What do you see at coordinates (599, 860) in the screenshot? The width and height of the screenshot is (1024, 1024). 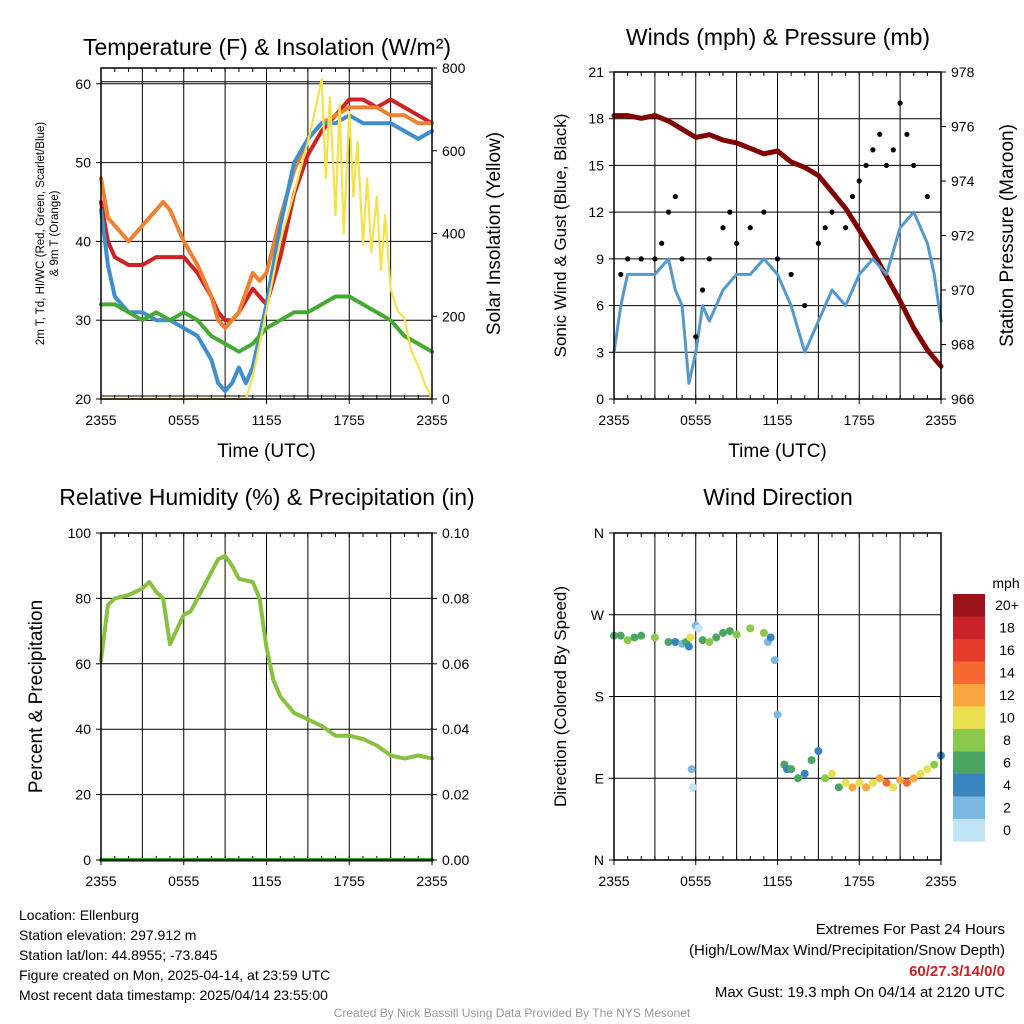 I see `y-tick-label: N` at bounding box center [599, 860].